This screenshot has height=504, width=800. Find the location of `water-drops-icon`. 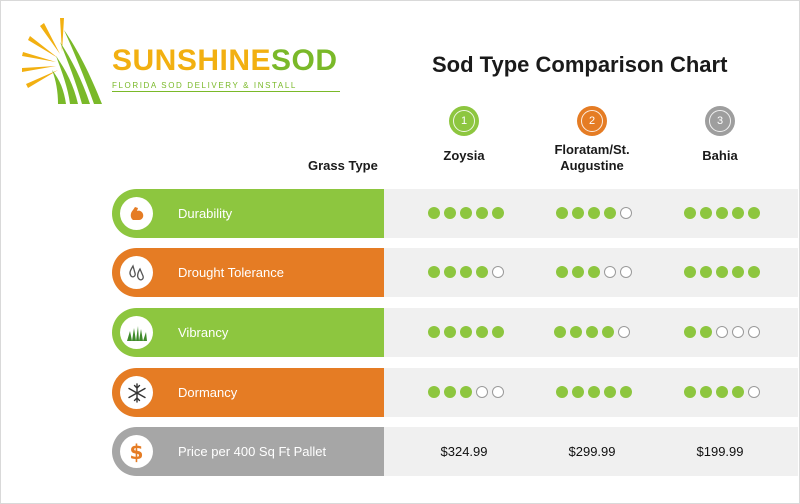

water-drops-icon is located at coordinates (136, 272).